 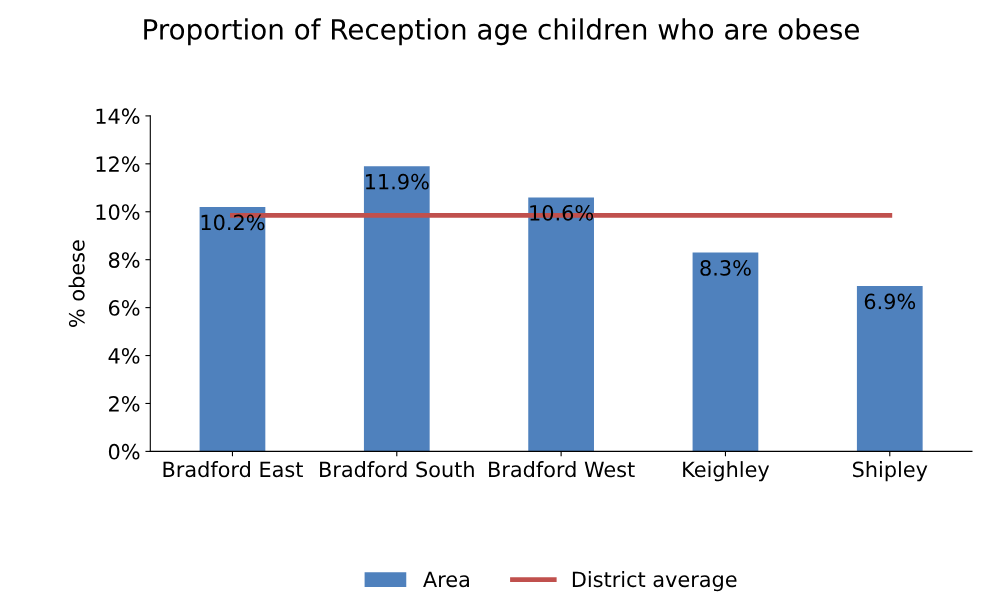 What do you see at coordinates (124, 403) in the screenshot?
I see `y-tick-label: 2%` at bounding box center [124, 403].